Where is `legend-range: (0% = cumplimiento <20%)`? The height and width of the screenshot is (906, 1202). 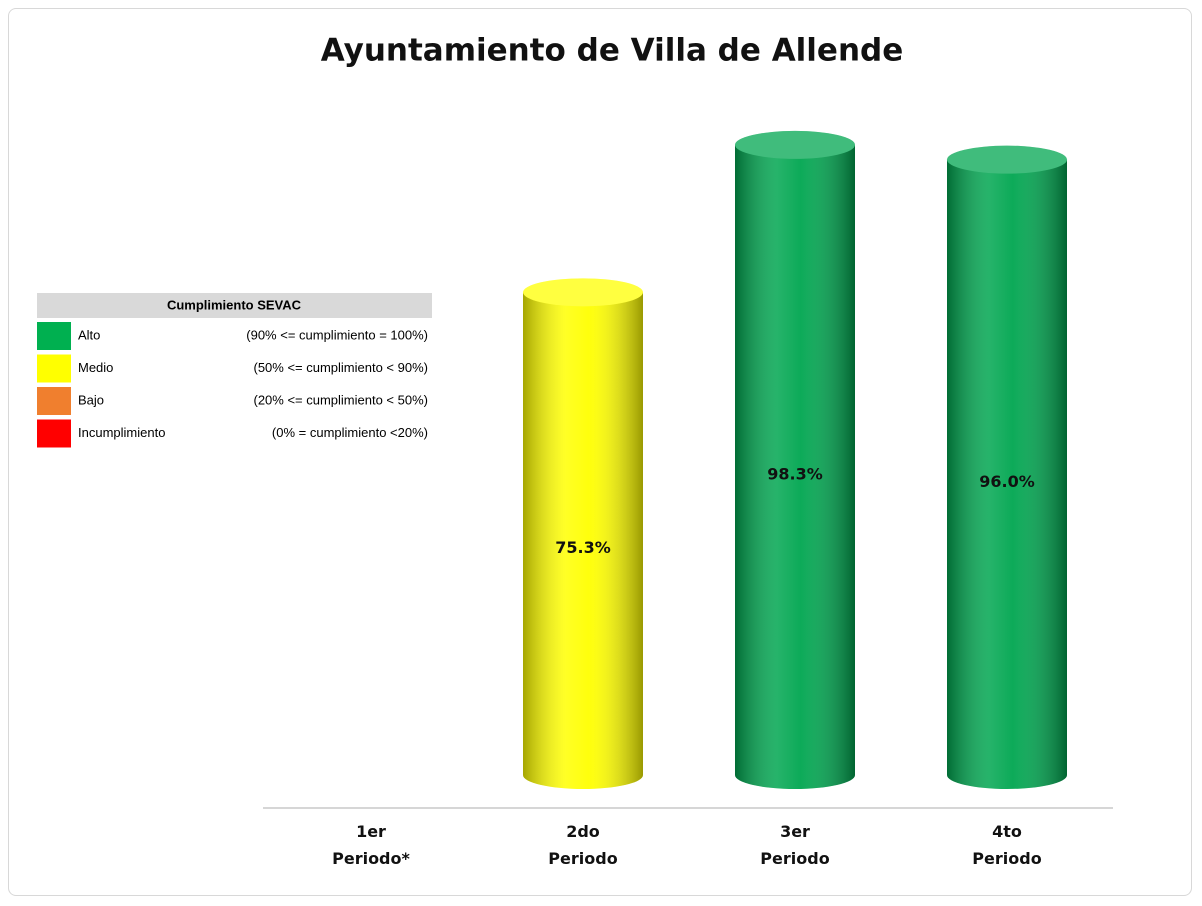
legend-range: (0% = cumplimiento <20%) is located at coordinates (350, 432).